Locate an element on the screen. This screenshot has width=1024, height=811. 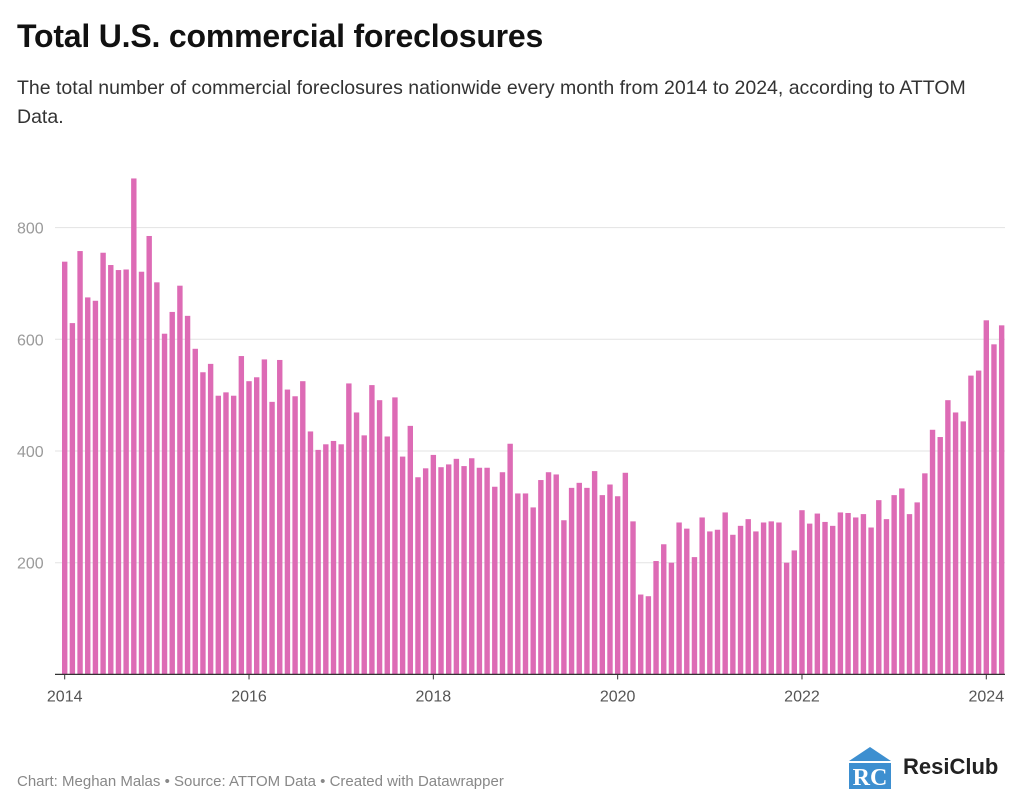
chart-title: Total U.S. commercial foreclosures is located at coordinates (280, 36).